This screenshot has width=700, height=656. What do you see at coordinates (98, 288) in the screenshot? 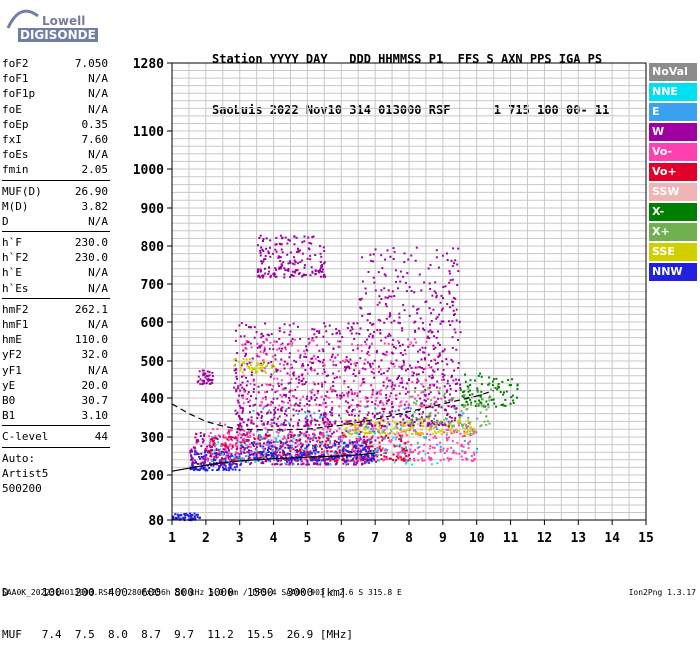
I see `param-value: N/A` at bounding box center [98, 288].